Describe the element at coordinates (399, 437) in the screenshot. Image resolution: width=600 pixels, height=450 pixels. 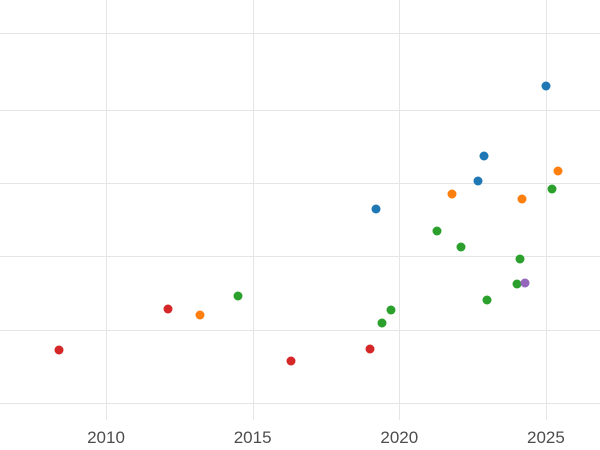
I see `x-tick-label: 2020` at that location.